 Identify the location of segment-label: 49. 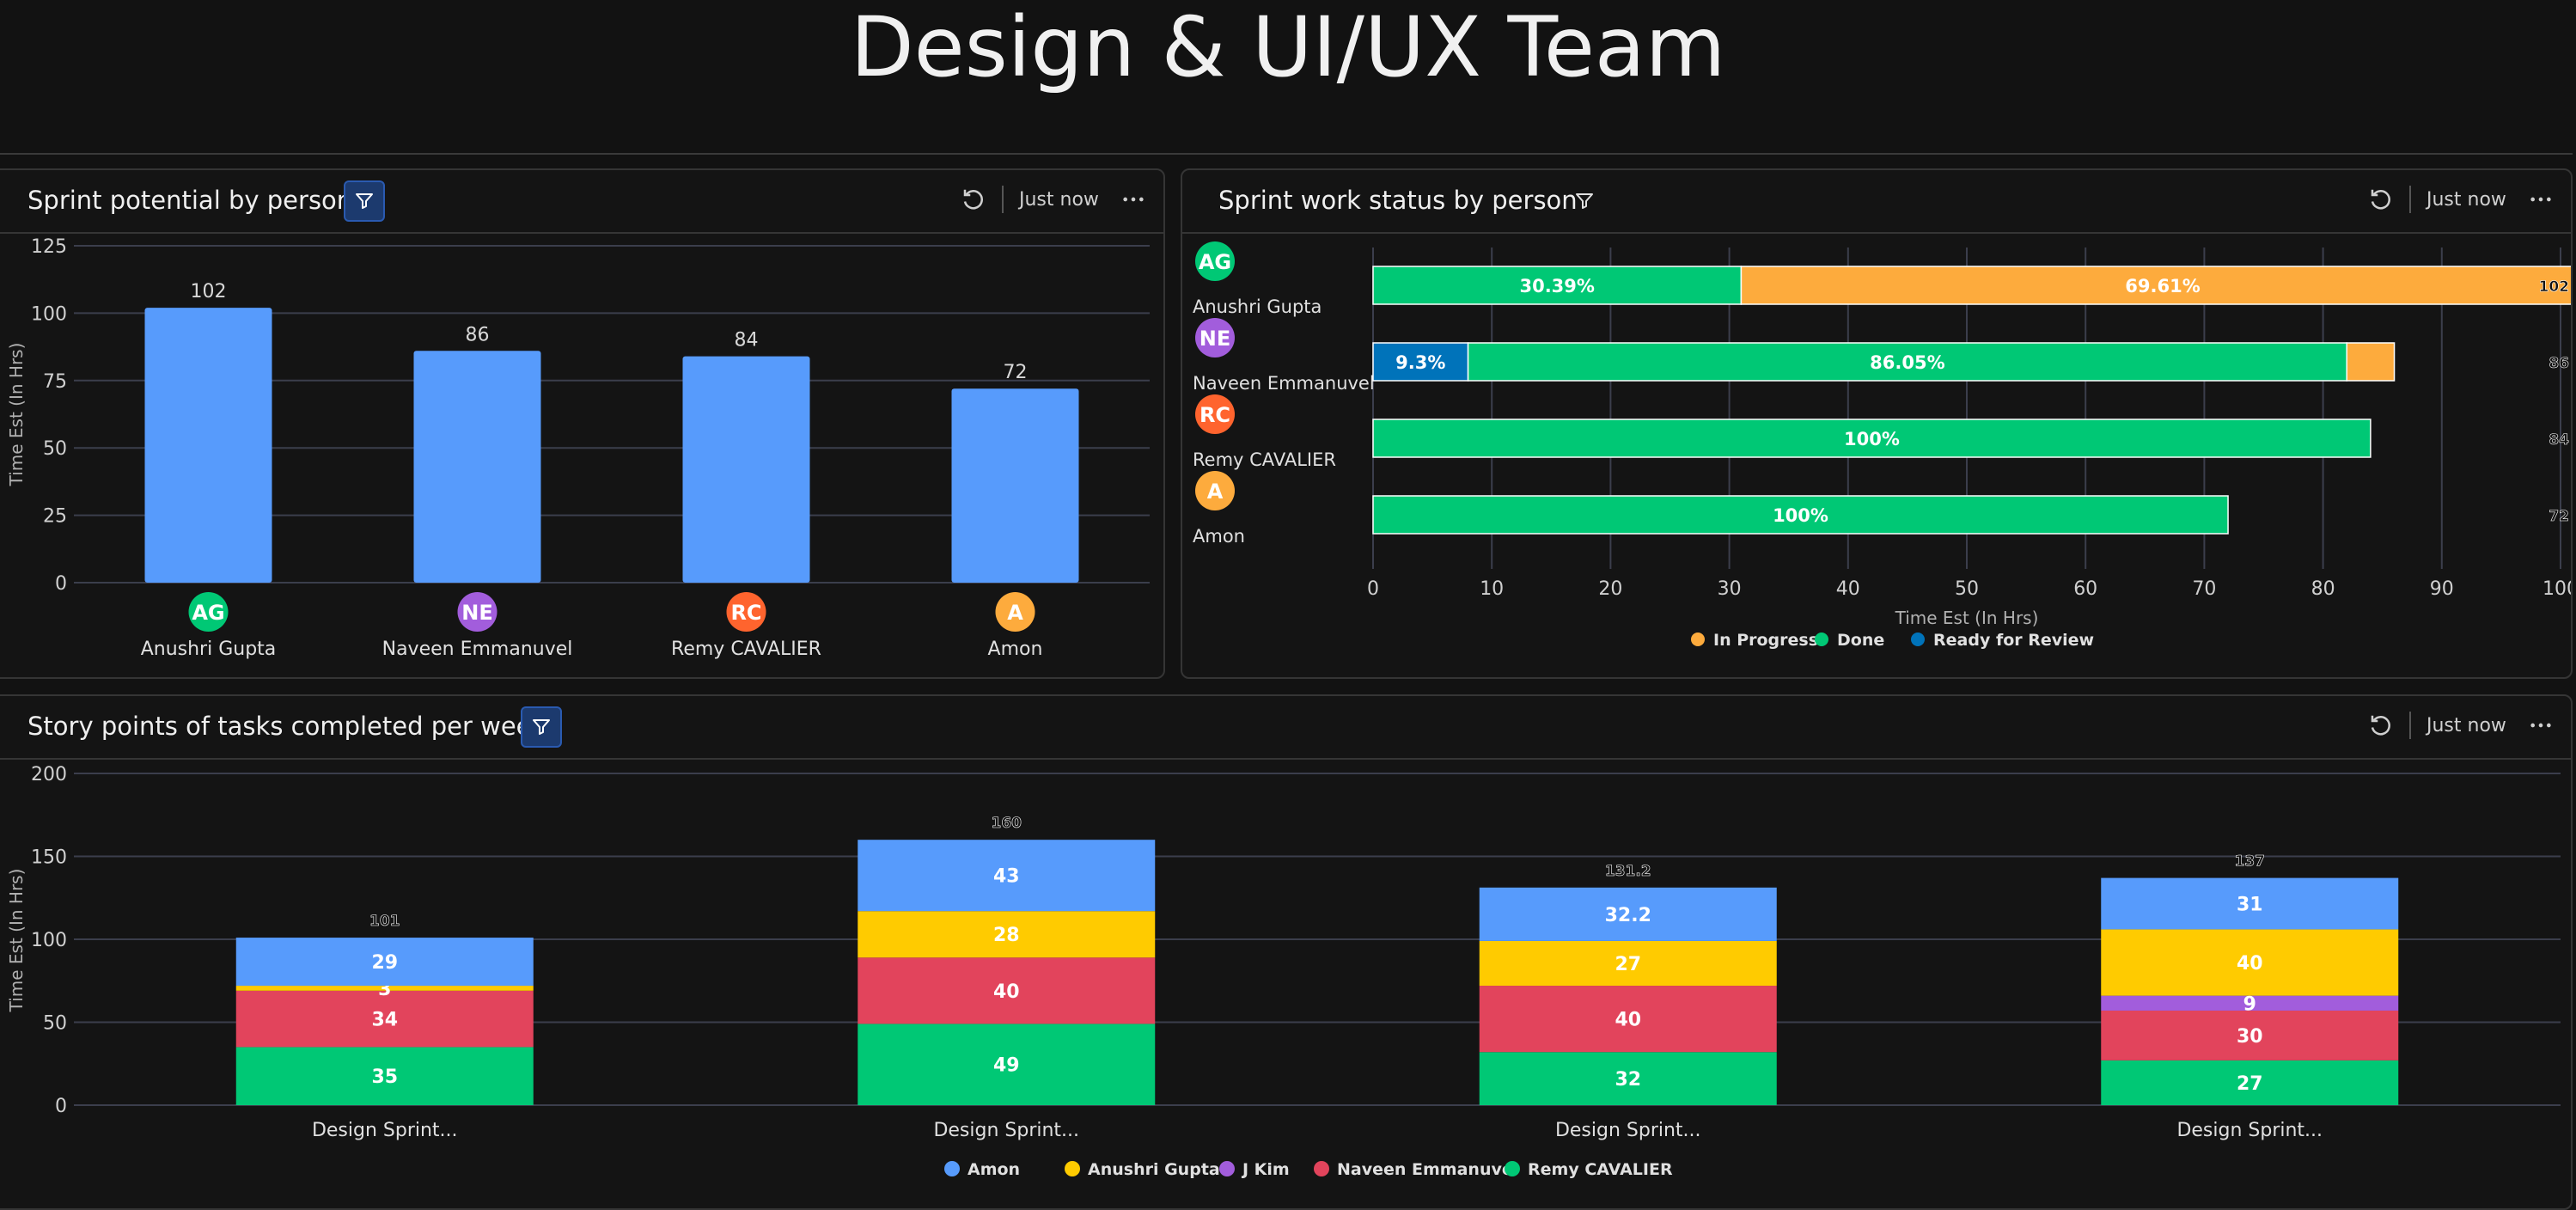
(1006, 1066).